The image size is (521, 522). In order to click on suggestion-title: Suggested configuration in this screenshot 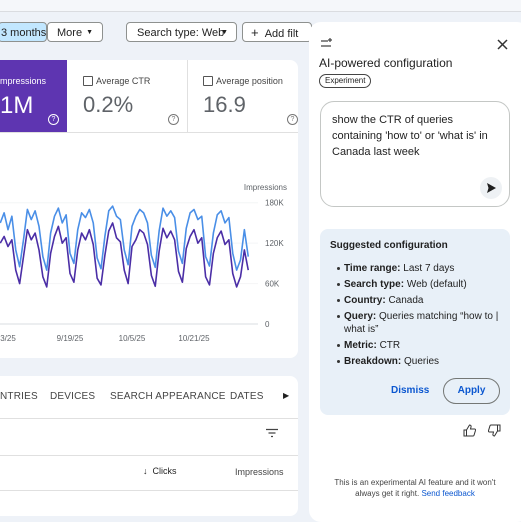, I will do `click(389, 245)`.